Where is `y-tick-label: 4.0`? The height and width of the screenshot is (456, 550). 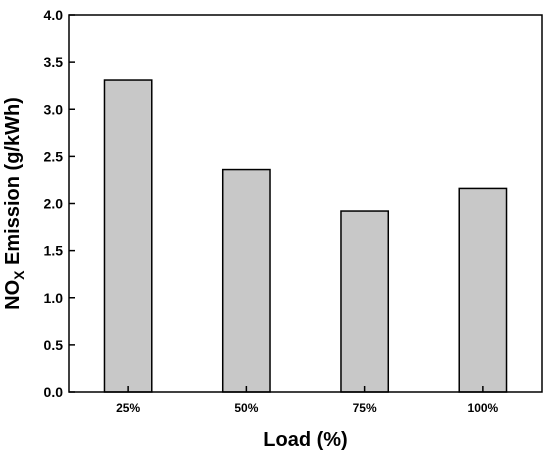 y-tick-label: 4.0 is located at coordinates (54, 15).